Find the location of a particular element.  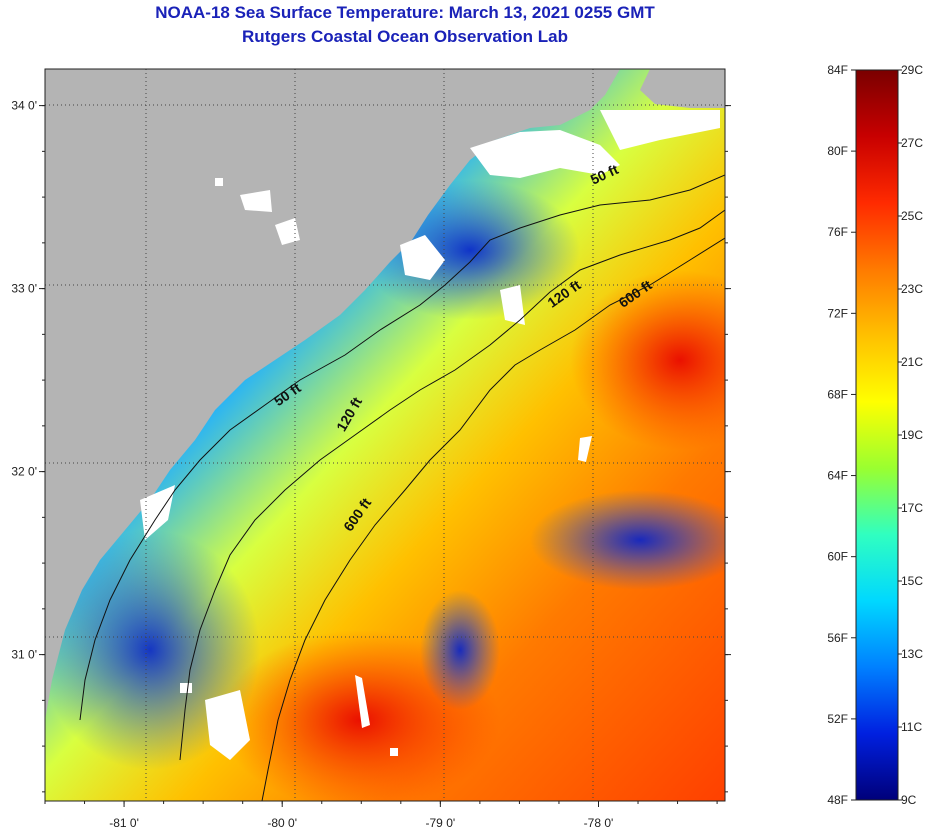

colorbar-c-label: 17C is located at coordinates (912, 508).